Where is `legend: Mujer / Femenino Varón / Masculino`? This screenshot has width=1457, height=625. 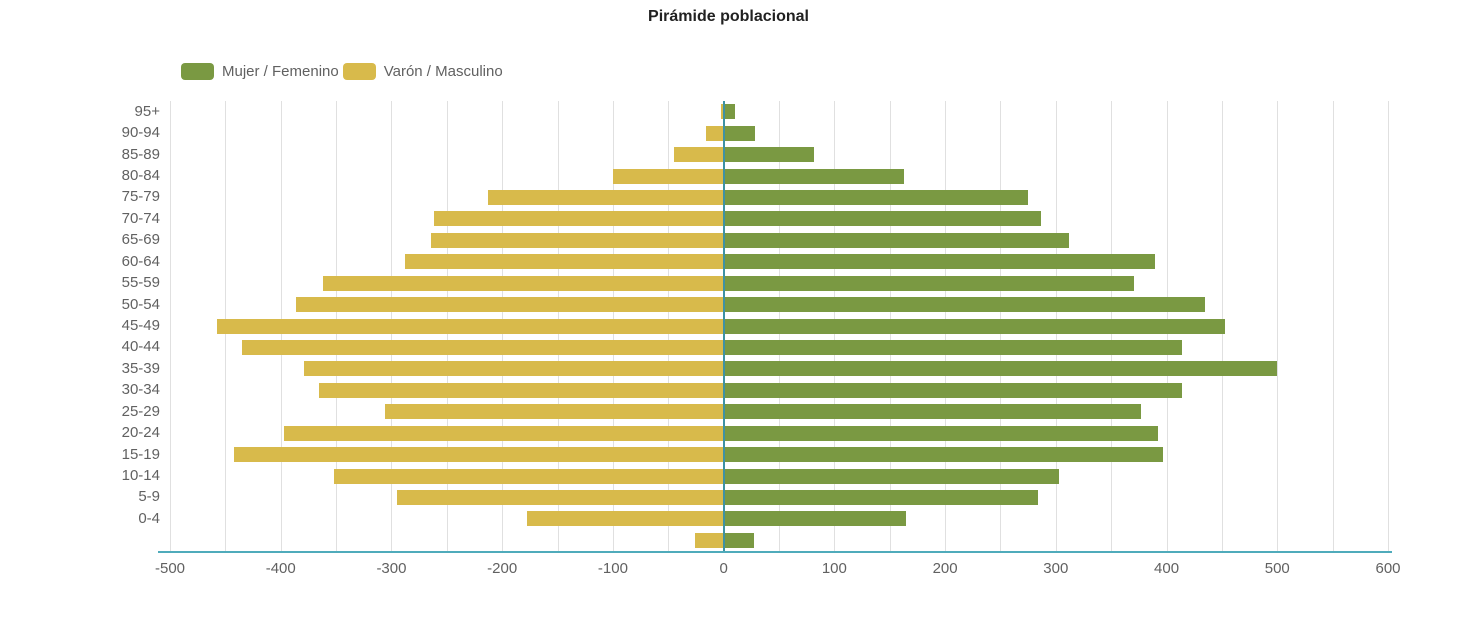
legend: Mujer / Femenino Varón / Masculino is located at coordinates (342, 71).